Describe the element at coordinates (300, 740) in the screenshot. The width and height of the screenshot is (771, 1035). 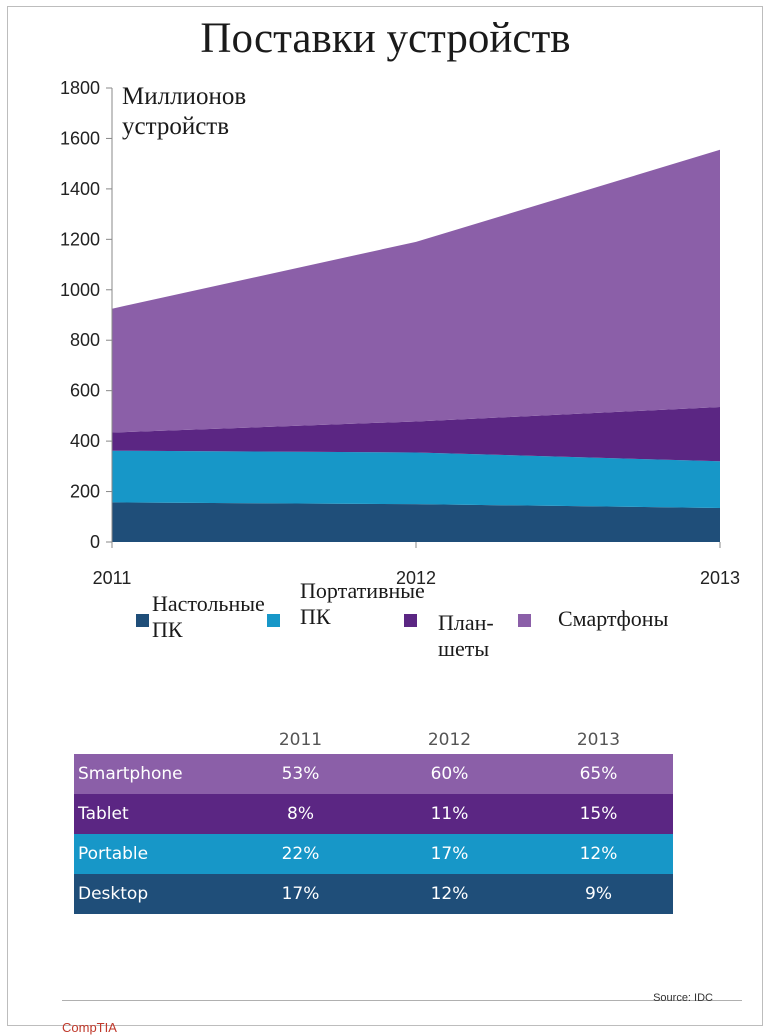
I see `table-header-year: 2011` at that location.